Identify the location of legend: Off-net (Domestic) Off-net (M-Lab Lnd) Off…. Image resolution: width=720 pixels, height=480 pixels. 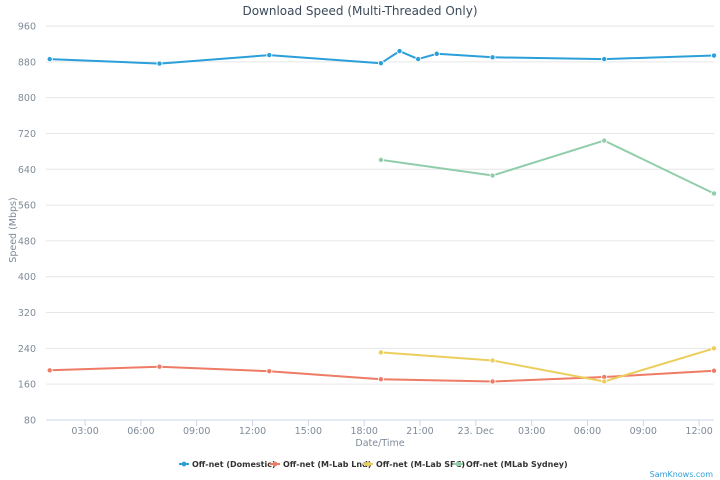
(373, 464).